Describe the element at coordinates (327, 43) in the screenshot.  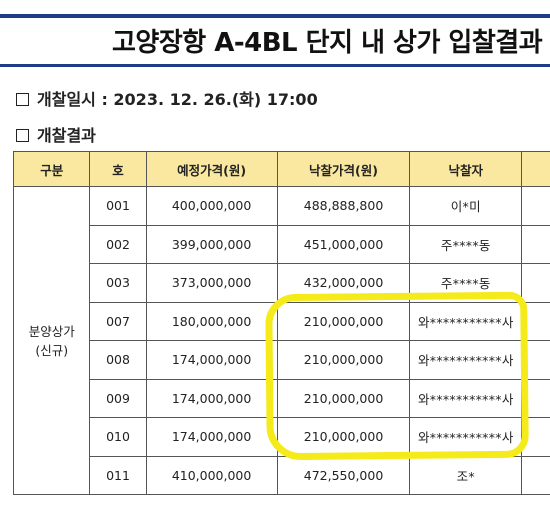
I see `page-title: 고양장항 A-4BL 단지 내 상가 입찰결과` at that location.